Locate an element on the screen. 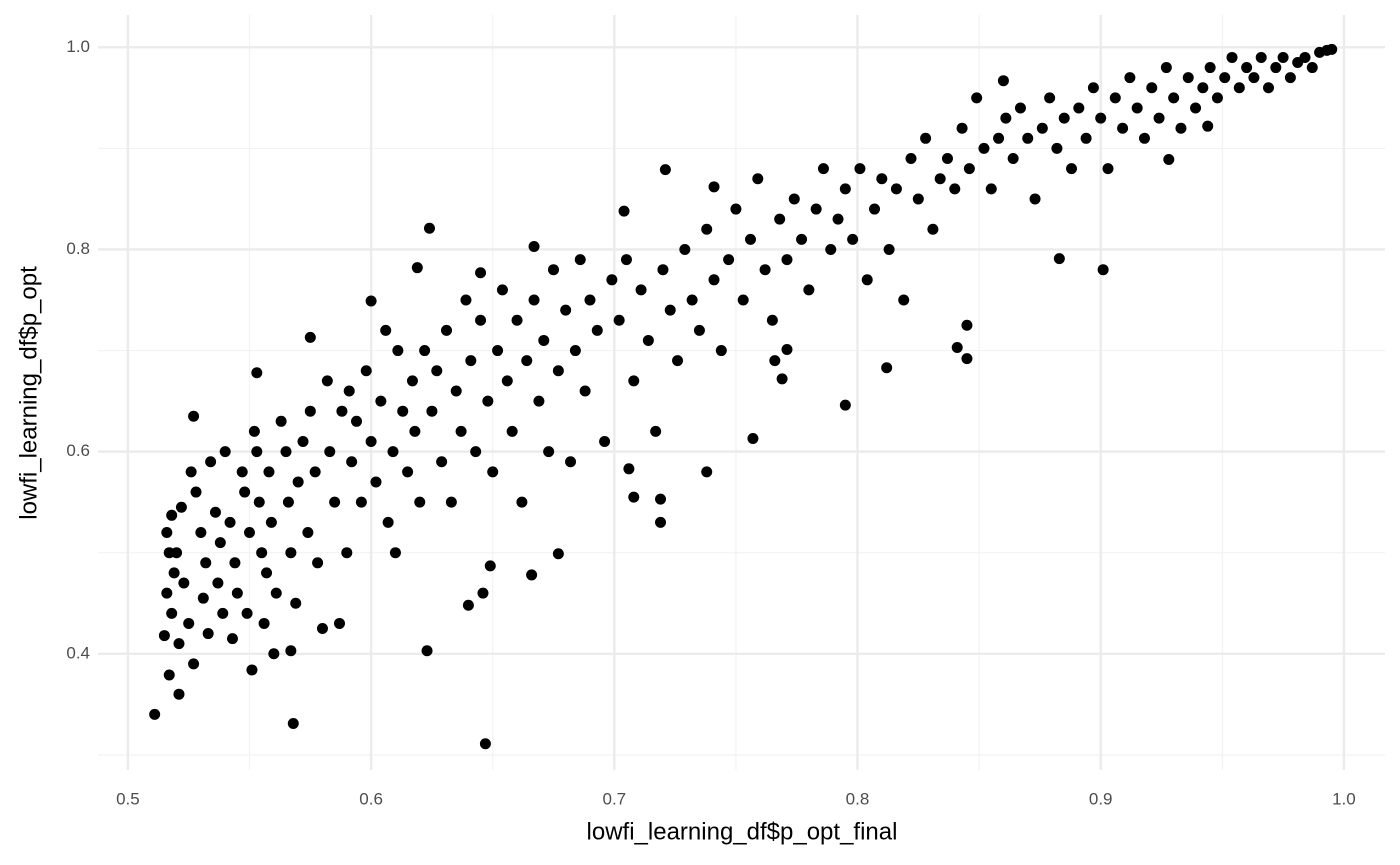 The height and width of the screenshot is (865, 1400). x-tick-label: 1.0 is located at coordinates (1344, 798).